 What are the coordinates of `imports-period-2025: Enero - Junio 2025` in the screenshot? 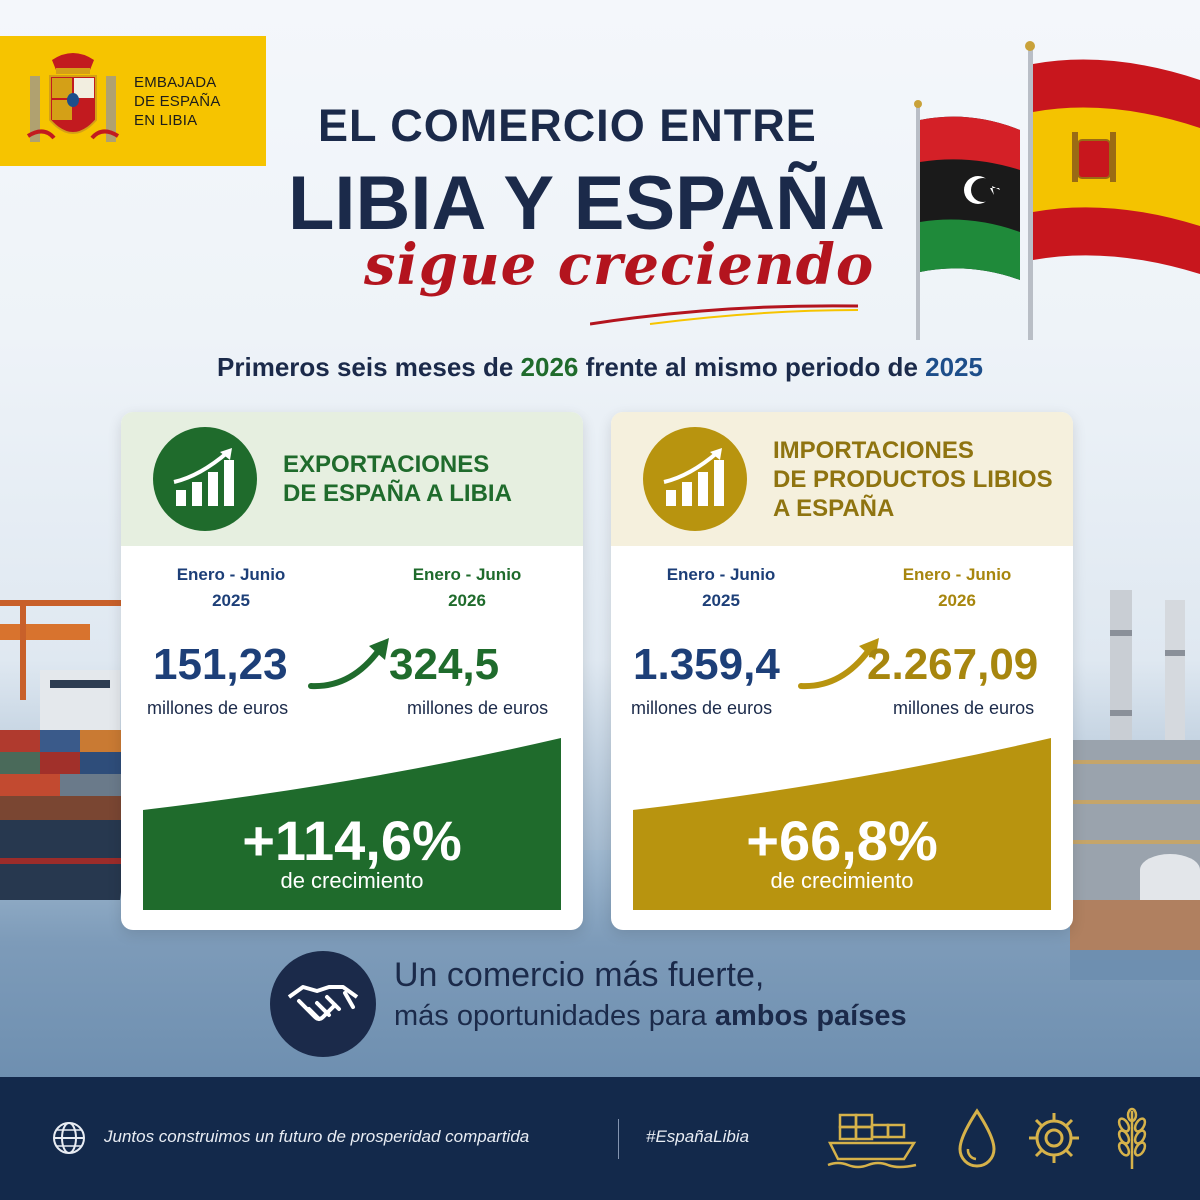 It's located at (721, 588).